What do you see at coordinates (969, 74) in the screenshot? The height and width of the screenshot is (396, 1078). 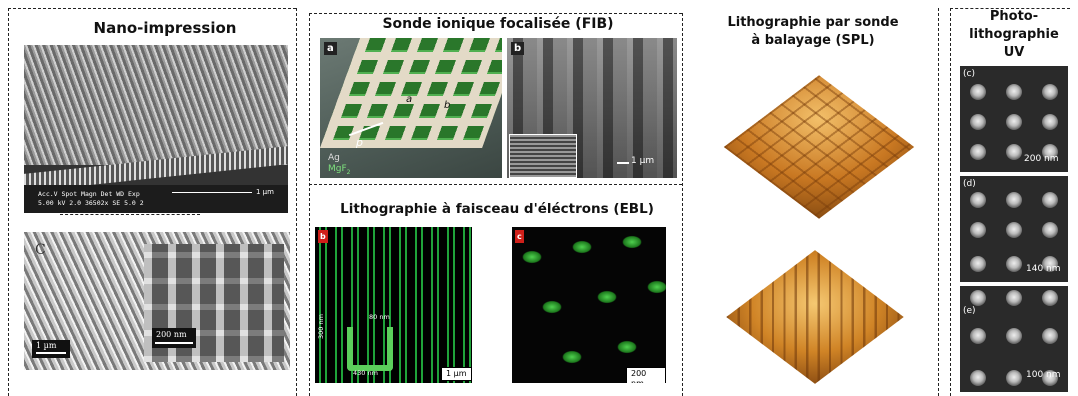 I see `uv-c-panel-label: (c)` at bounding box center [969, 74].